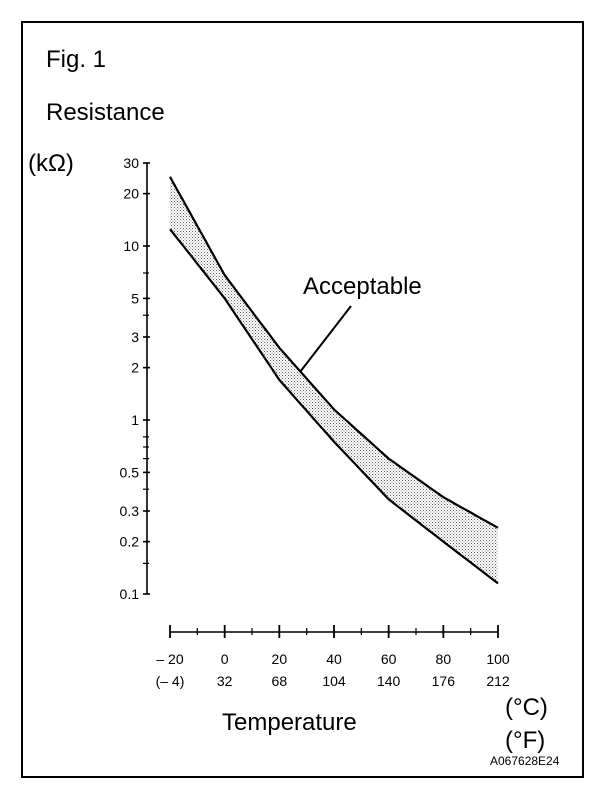 This screenshot has height=790, width=608. Describe the element at coordinates (135, 298) in the screenshot. I see `y-tick-label: 5` at that location.